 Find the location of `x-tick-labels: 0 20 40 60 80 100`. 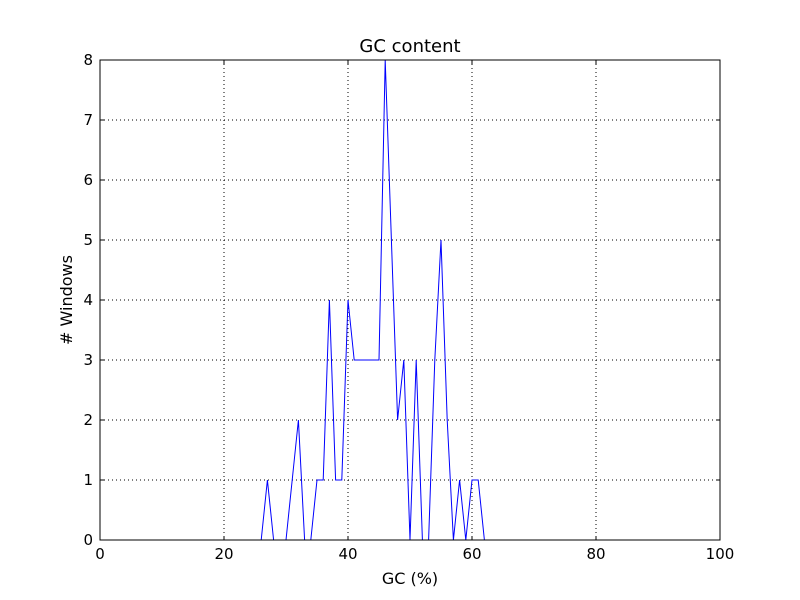

x-tick-labels: 0 20 40 60 80 100 is located at coordinates (414, 554).